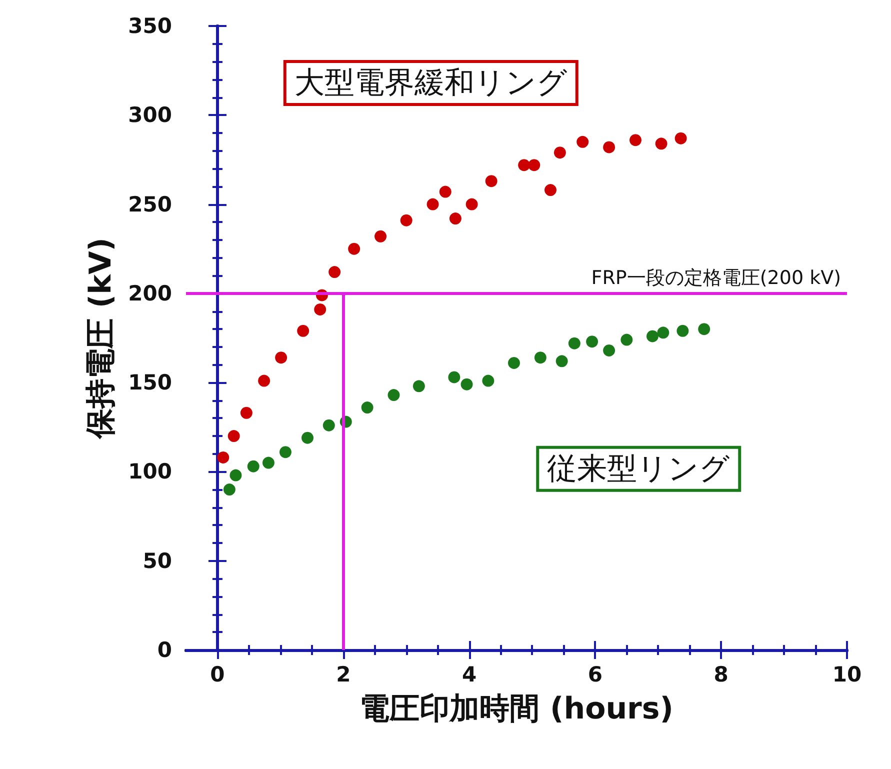  Describe the element at coordinates (217, 674) in the screenshot. I see `x-tick-label: 0` at that location.